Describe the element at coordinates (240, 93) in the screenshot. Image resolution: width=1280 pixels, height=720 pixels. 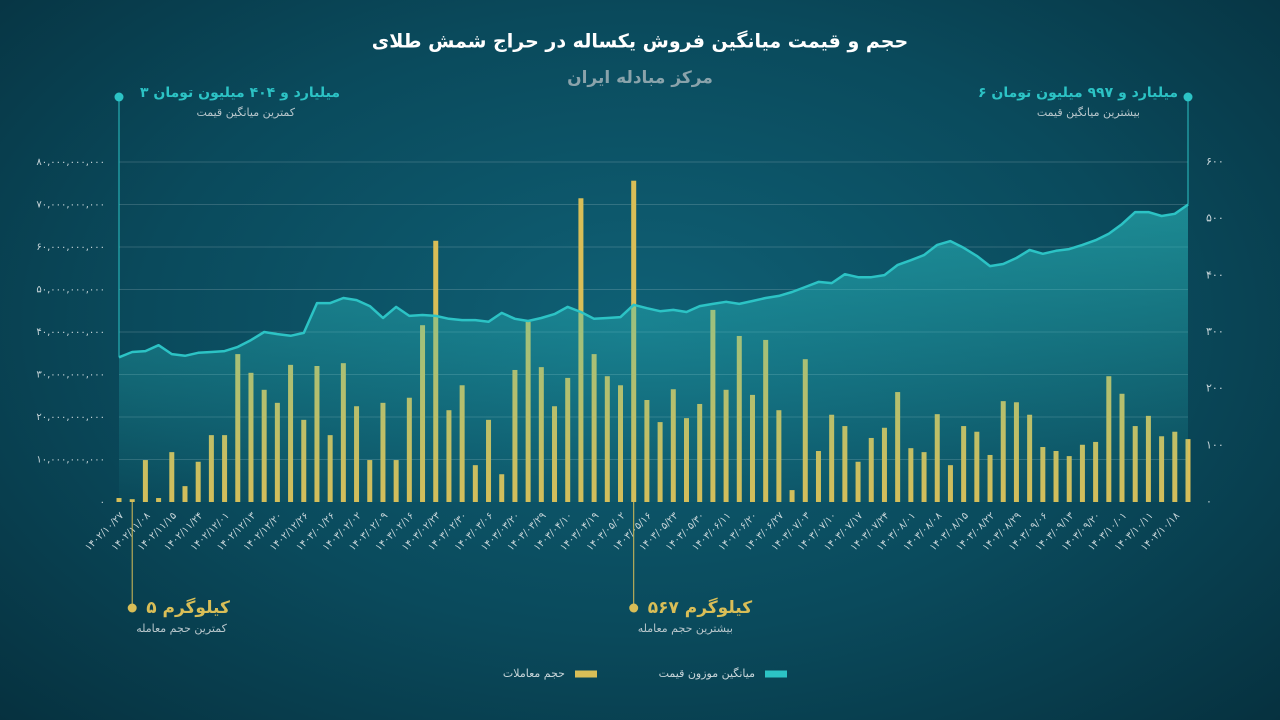
I see `annotation-text: ۳ میلیارد و ۴۰۴ میلیون تومان` at that location.